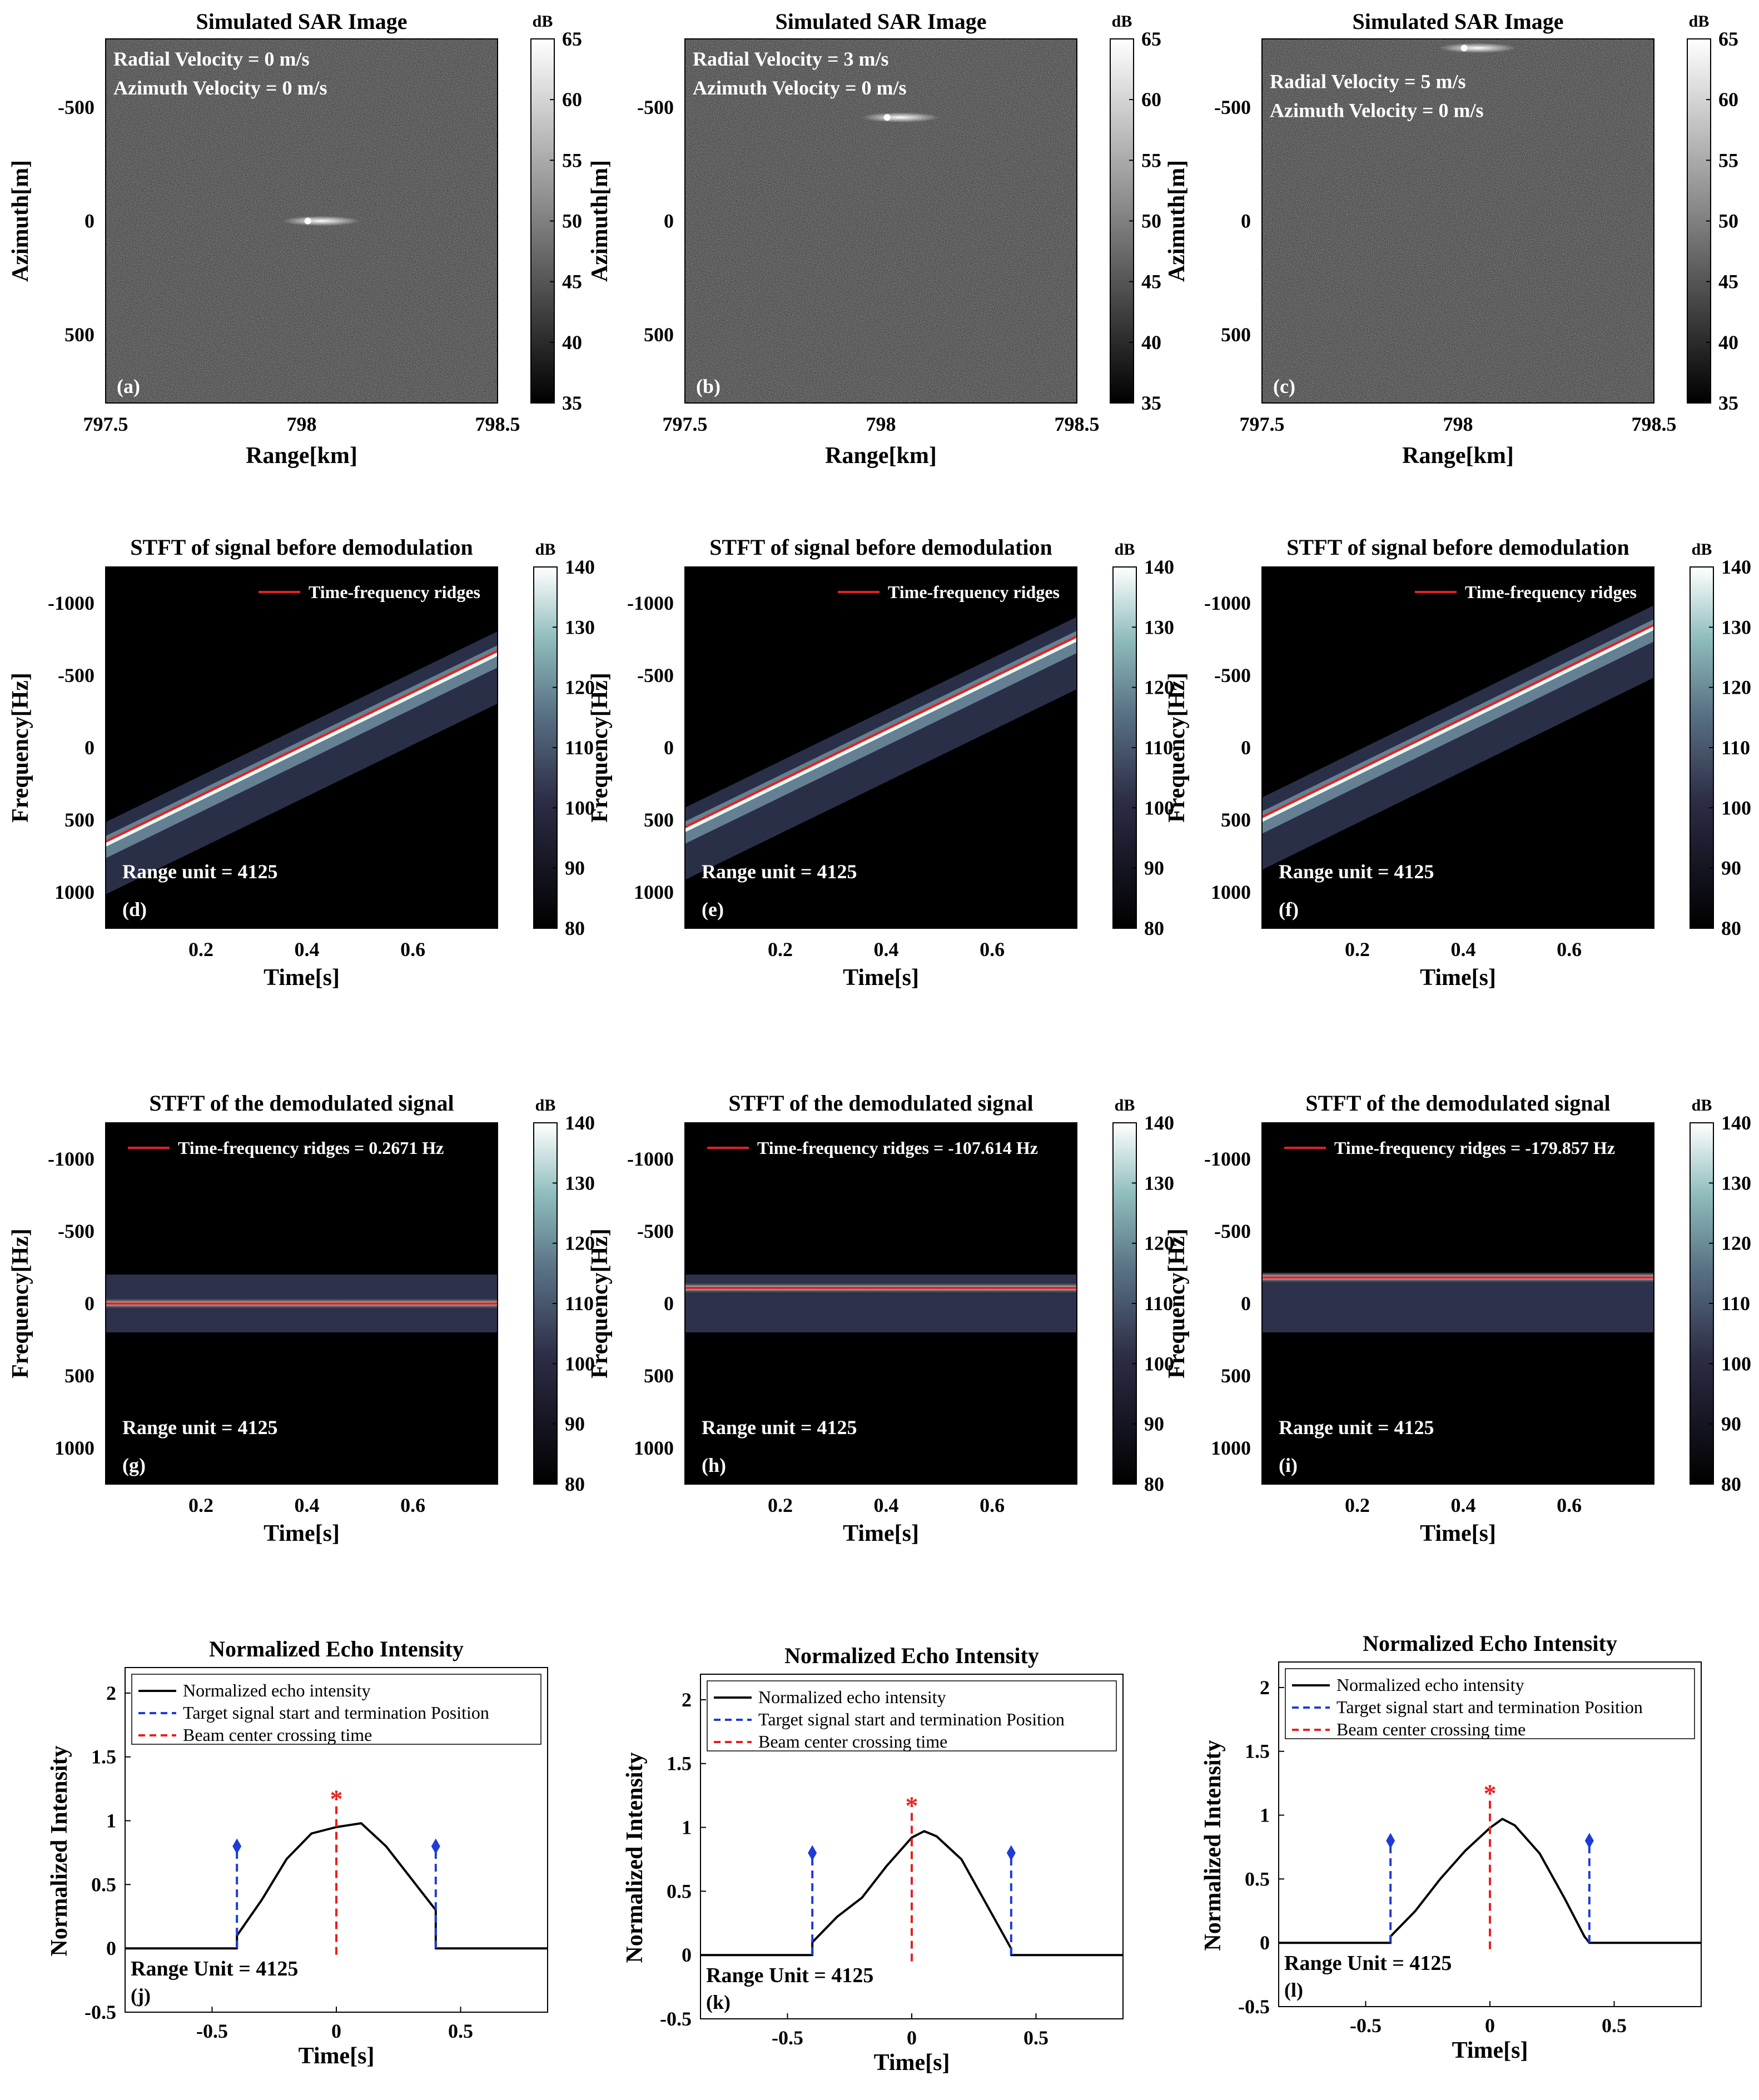 Image resolution: width=1759 pixels, height=2100 pixels. I want to click on colorbar-tick-label: 50, so click(572, 221).